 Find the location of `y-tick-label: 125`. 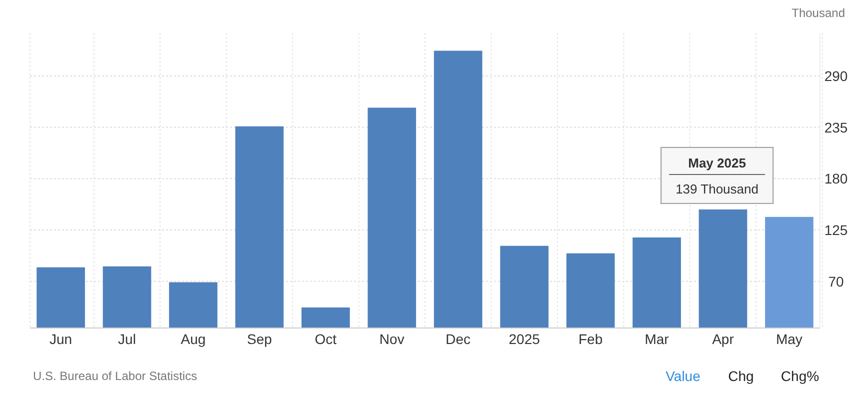

y-tick-label: 125 is located at coordinates (836, 230).